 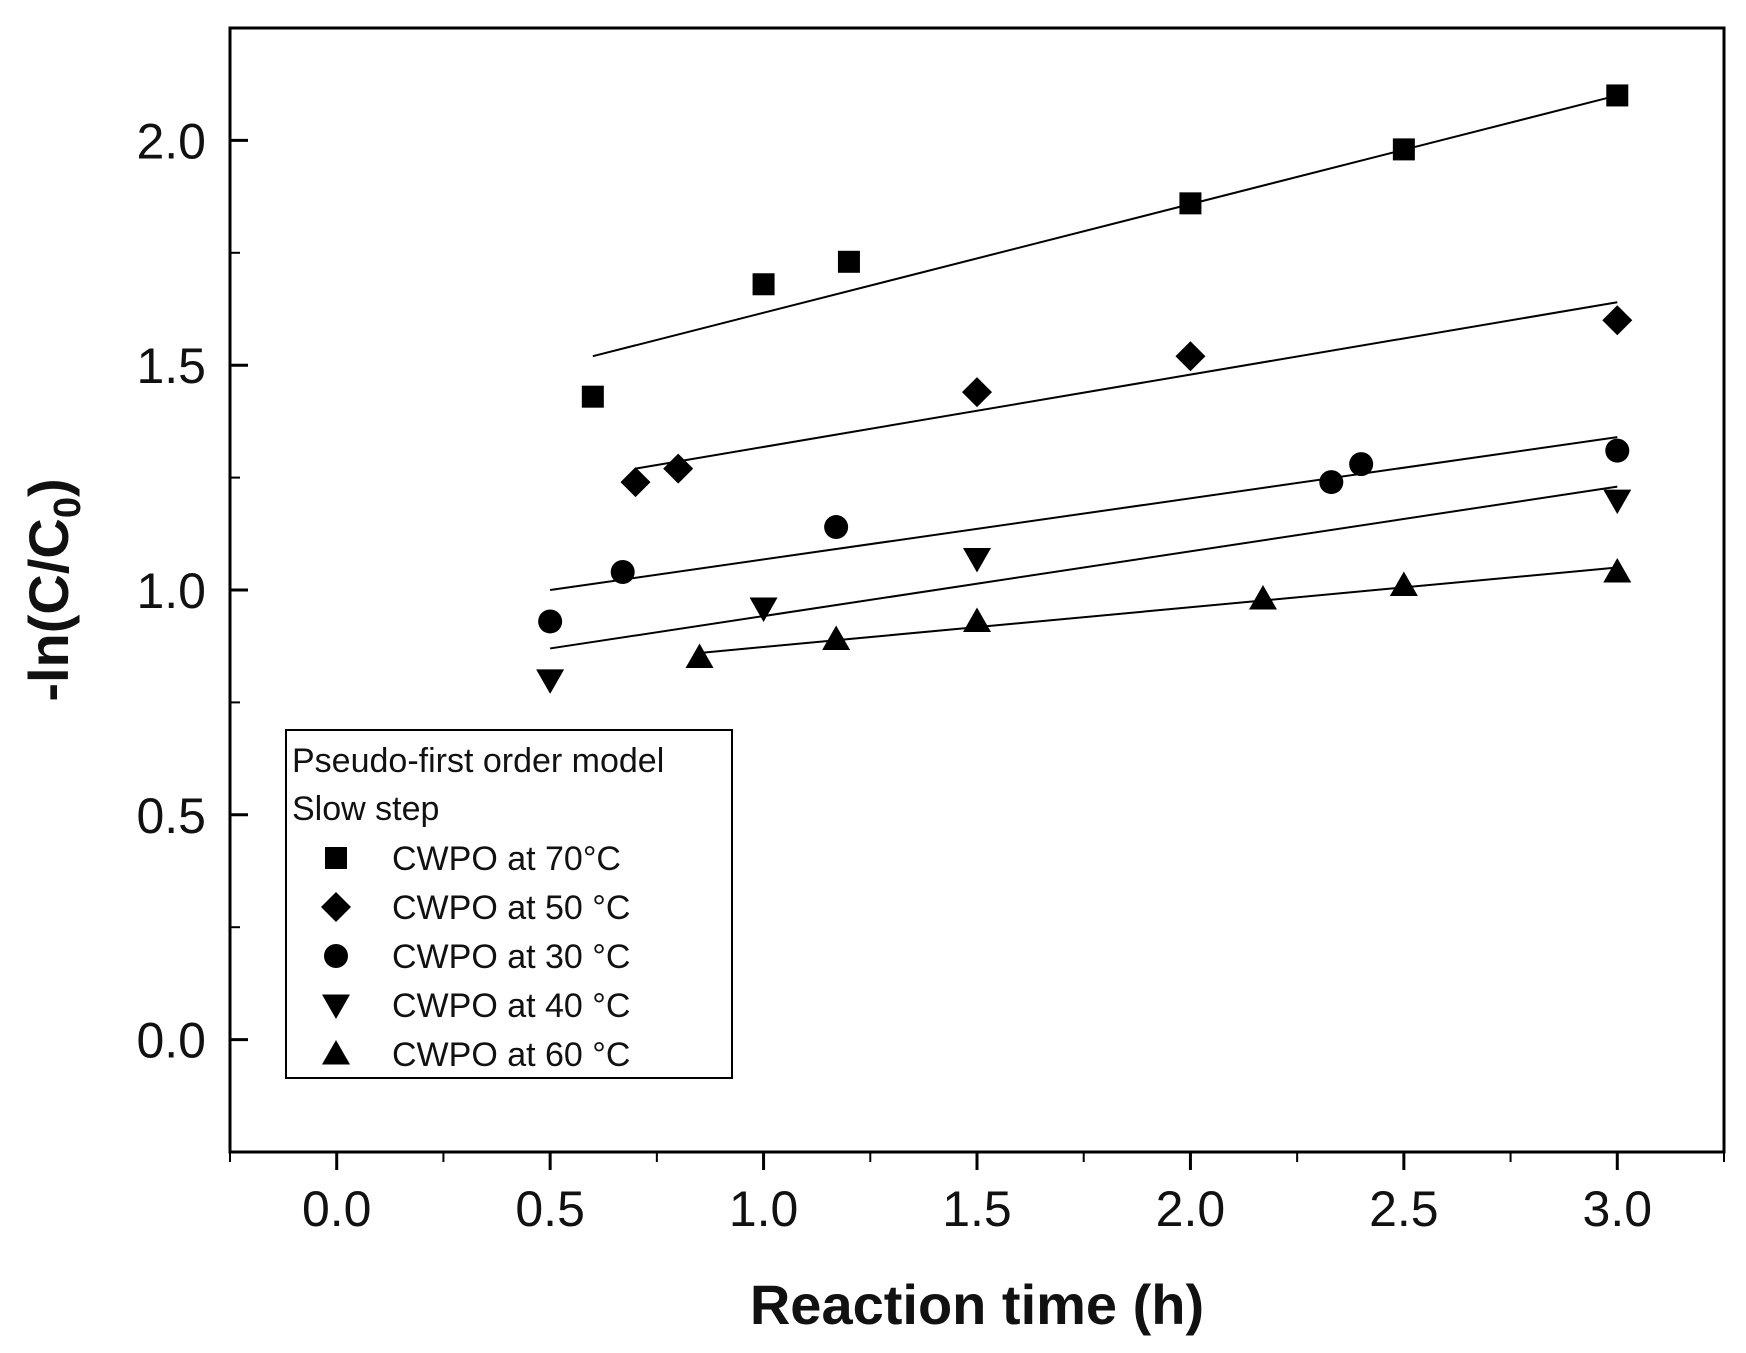 I want to click on x-tick-label: 2.0, so click(x=1191, y=1209).